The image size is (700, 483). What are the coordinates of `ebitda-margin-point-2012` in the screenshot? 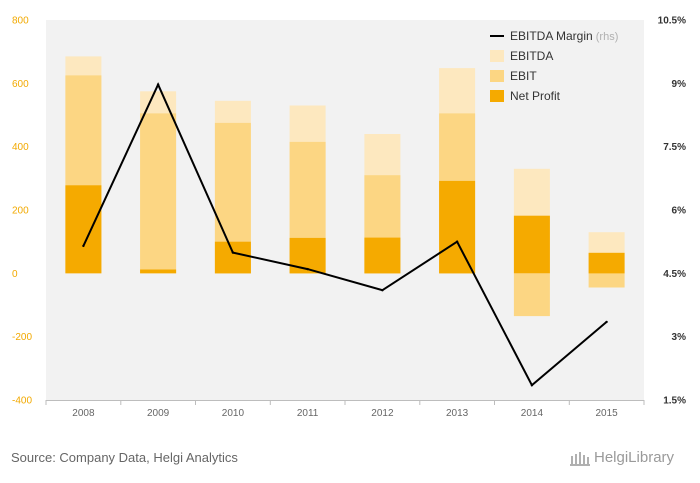 It's located at (382, 290).